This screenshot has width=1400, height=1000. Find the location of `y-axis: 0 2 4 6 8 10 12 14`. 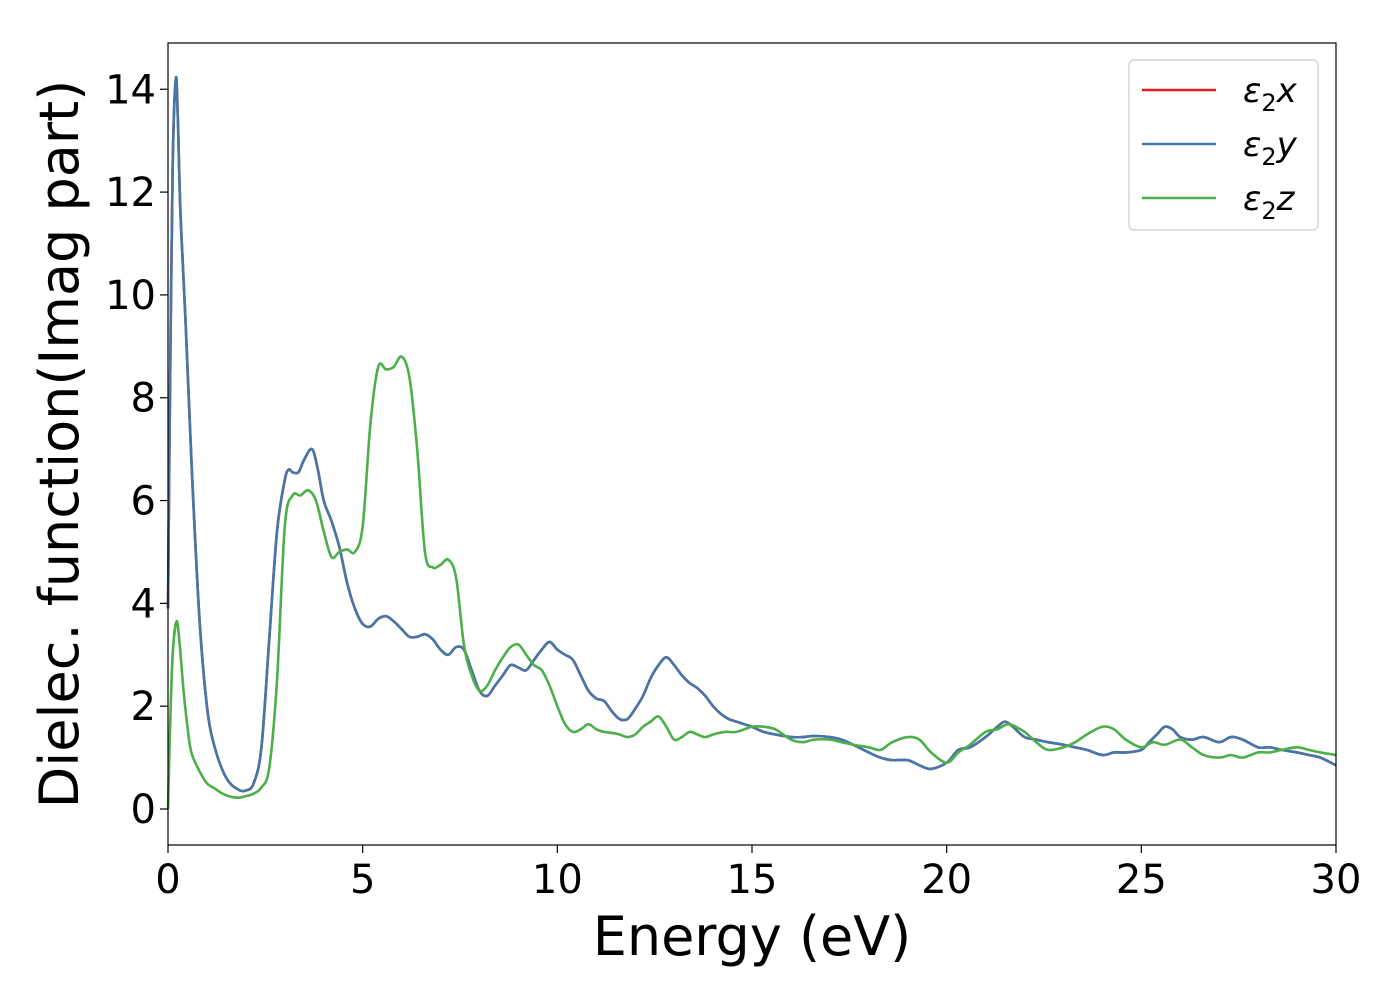

y-axis: 0 2 4 6 8 10 12 14 is located at coordinates (136, 450).